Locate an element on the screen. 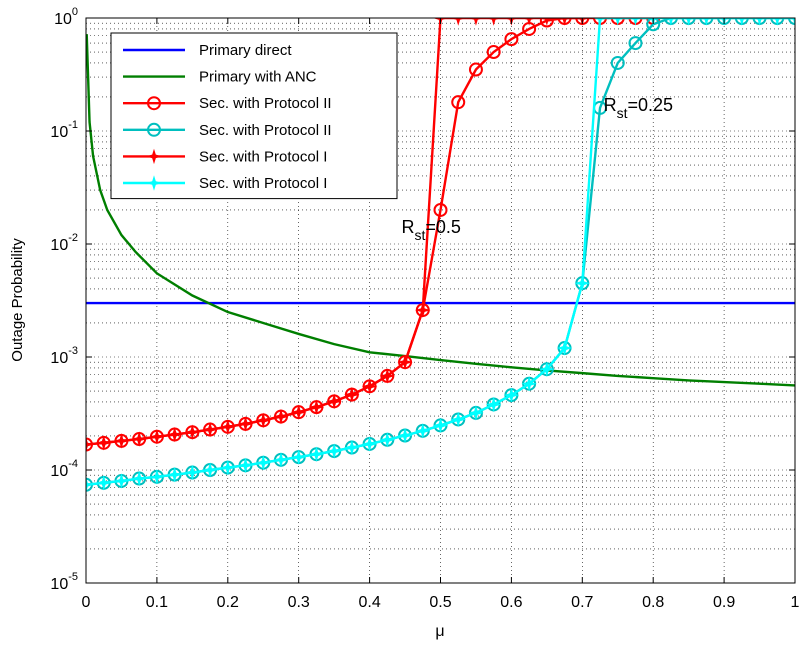  x-tick-label: 1 is located at coordinates (795, 602).